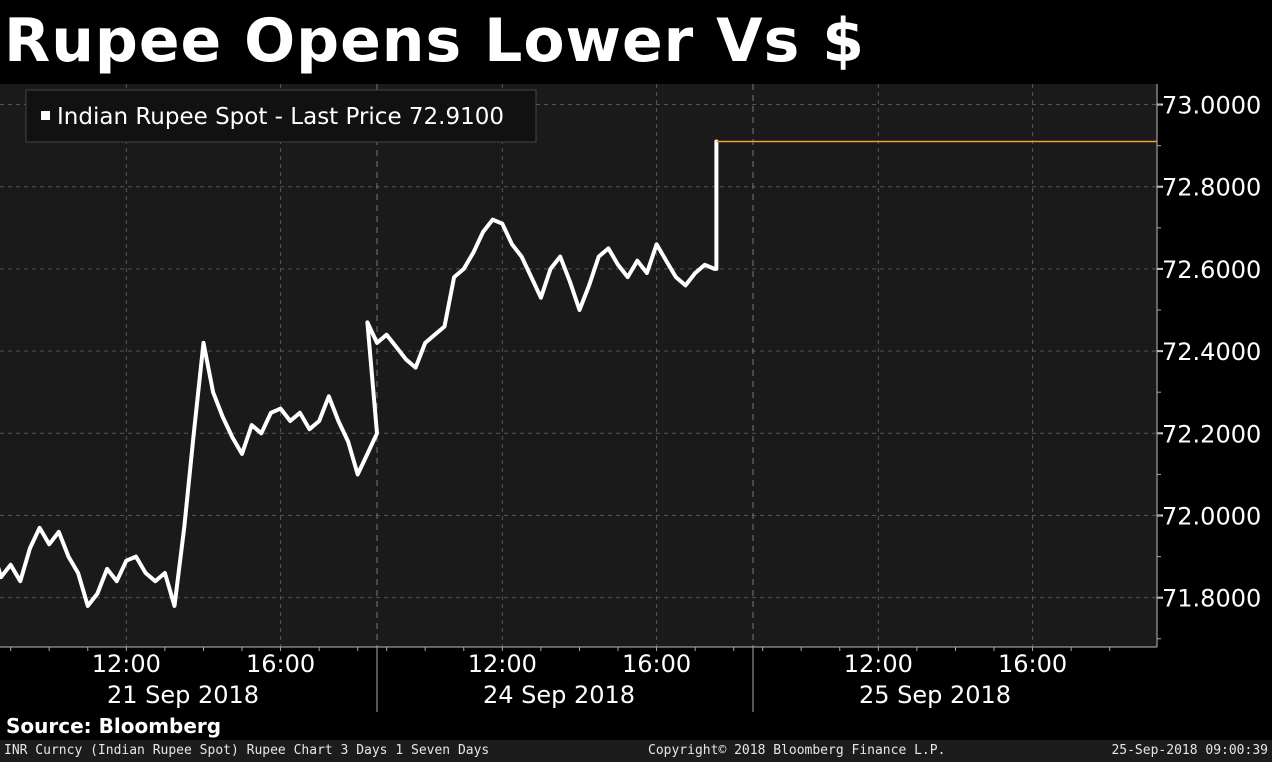  What do you see at coordinates (1211, 434) in the screenshot?
I see `y-tick-label: 72.2000` at bounding box center [1211, 434].